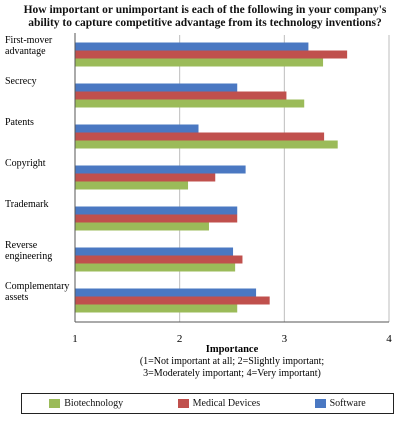 Image resolution: width=409 pixels, height=421 pixels. What do you see at coordinates (156, 218) in the screenshot?
I see `bar-medical-devices-trademark` at bounding box center [156, 218].